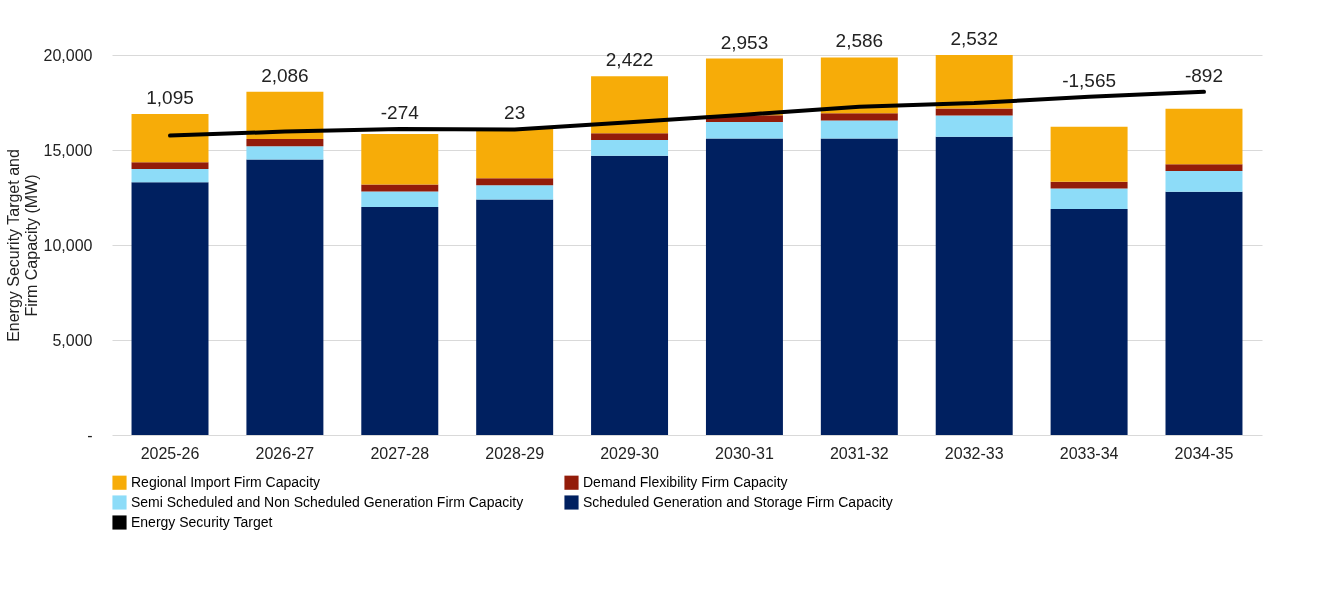 Image resolution: width=1318 pixels, height=595 pixels. What do you see at coordinates (1089, 453) in the screenshot?
I see `x-tick-label: 2033-34` at bounding box center [1089, 453].